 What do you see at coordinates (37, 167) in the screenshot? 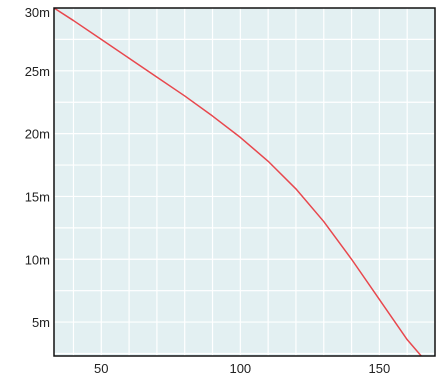
I see `y-axis-ticks: 5m 10m 15m 20m 25m 30m` at bounding box center [37, 167].